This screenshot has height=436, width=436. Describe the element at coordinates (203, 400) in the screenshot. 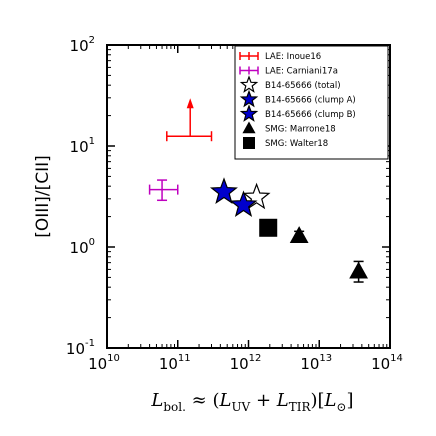

I see `xlabel-approx: ≈ (` at that location.